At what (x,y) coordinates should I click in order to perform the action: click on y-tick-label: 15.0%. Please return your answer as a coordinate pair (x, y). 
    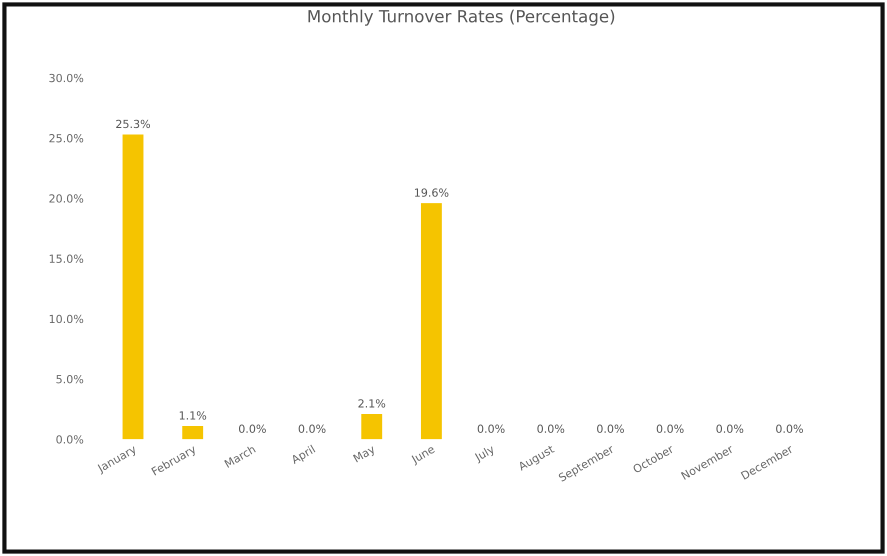
    Looking at the image, I should click on (67, 258).